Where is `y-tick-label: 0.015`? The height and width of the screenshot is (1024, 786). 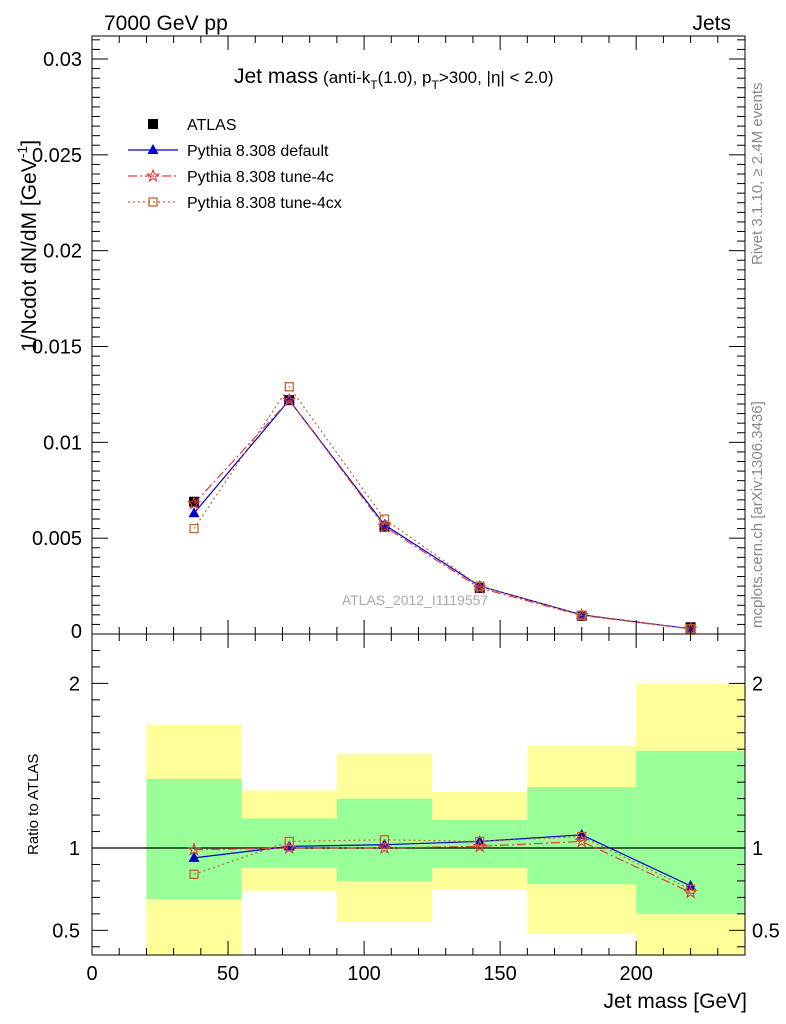 y-tick-label: 0.015 is located at coordinates (57, 348).